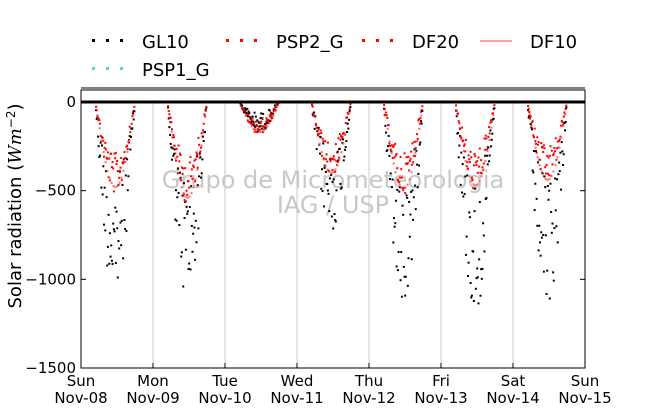 The image size is (650, 409). What do you see at coordinates (410, 42) in the screenshot?
I see `legend-df20: DF20` at bounding box center [410, 42].